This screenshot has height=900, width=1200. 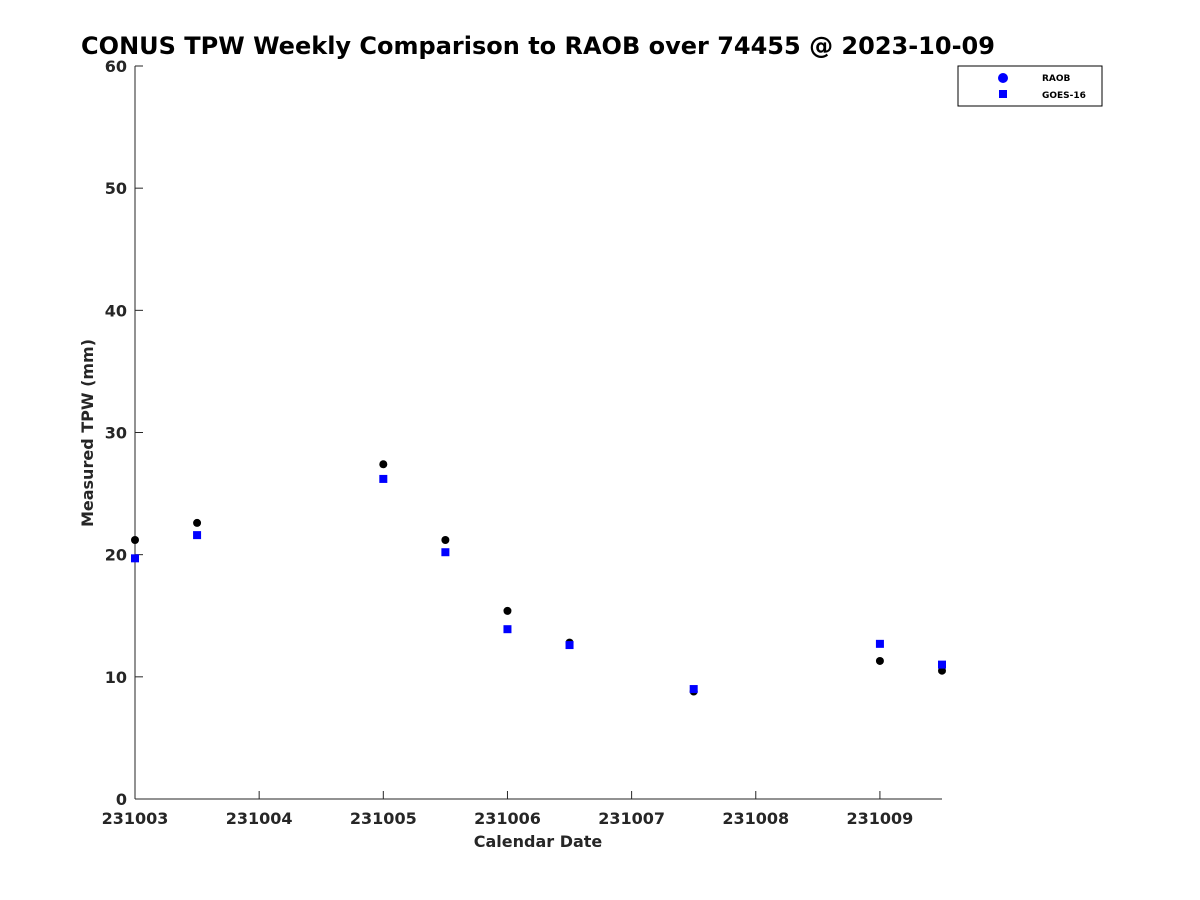 What do you see at coordinates (116, 66) in the screenshot?
I see `y-tick-label: 60` at bounding box center [116, 66].